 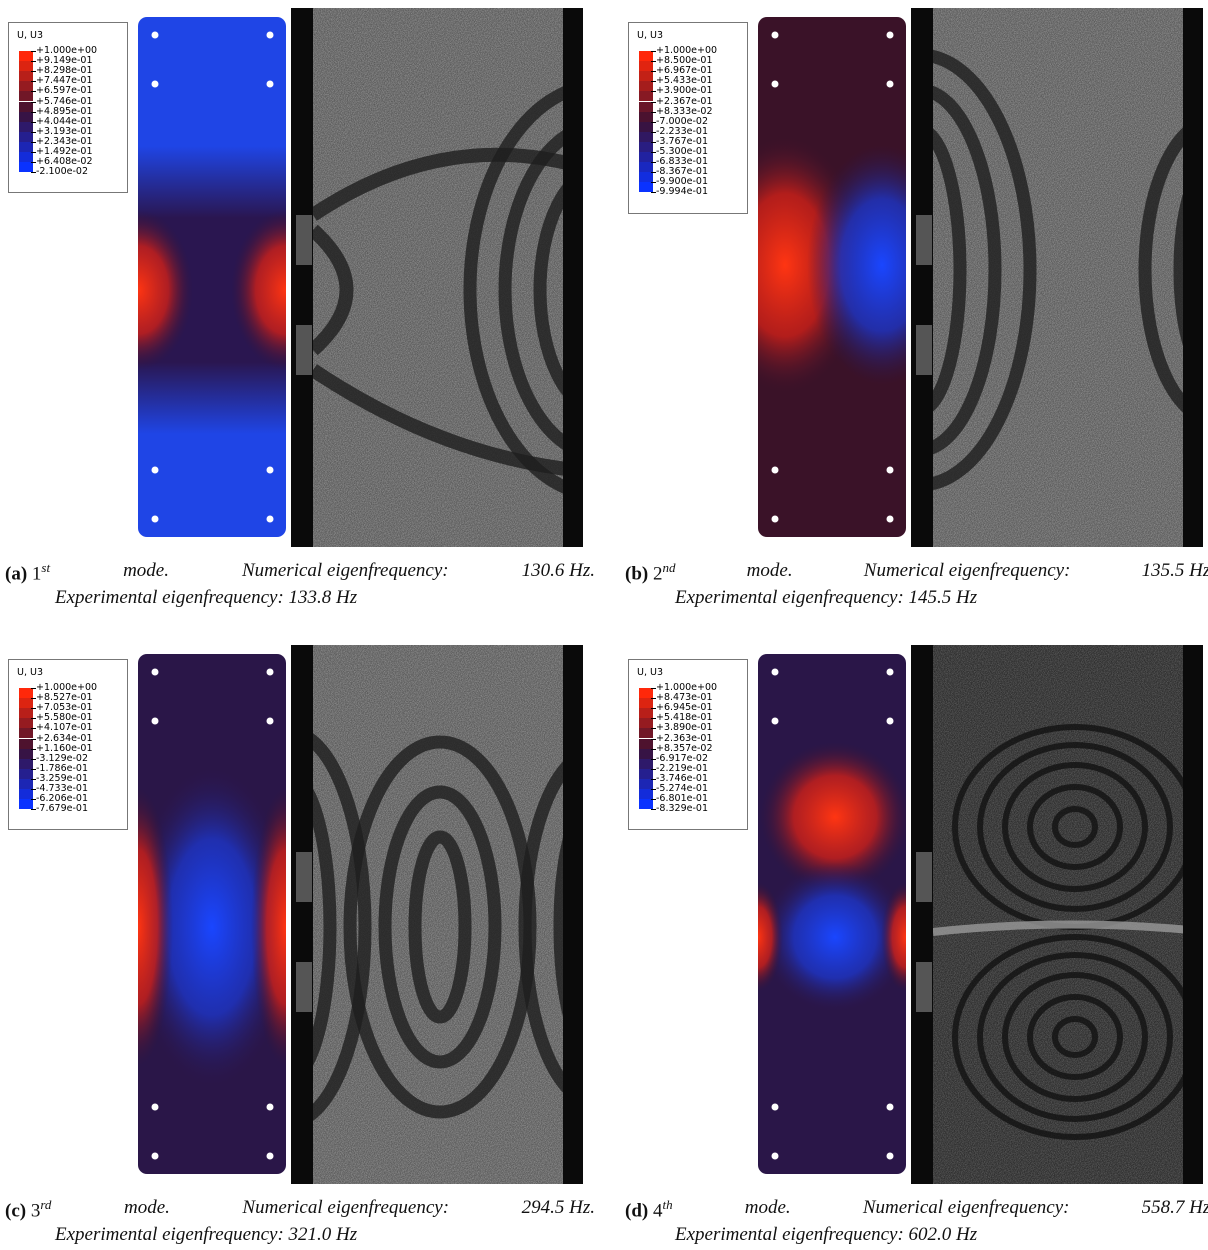 I want to click on legend-label: +4.895e-01, so click(x=64, y=111).